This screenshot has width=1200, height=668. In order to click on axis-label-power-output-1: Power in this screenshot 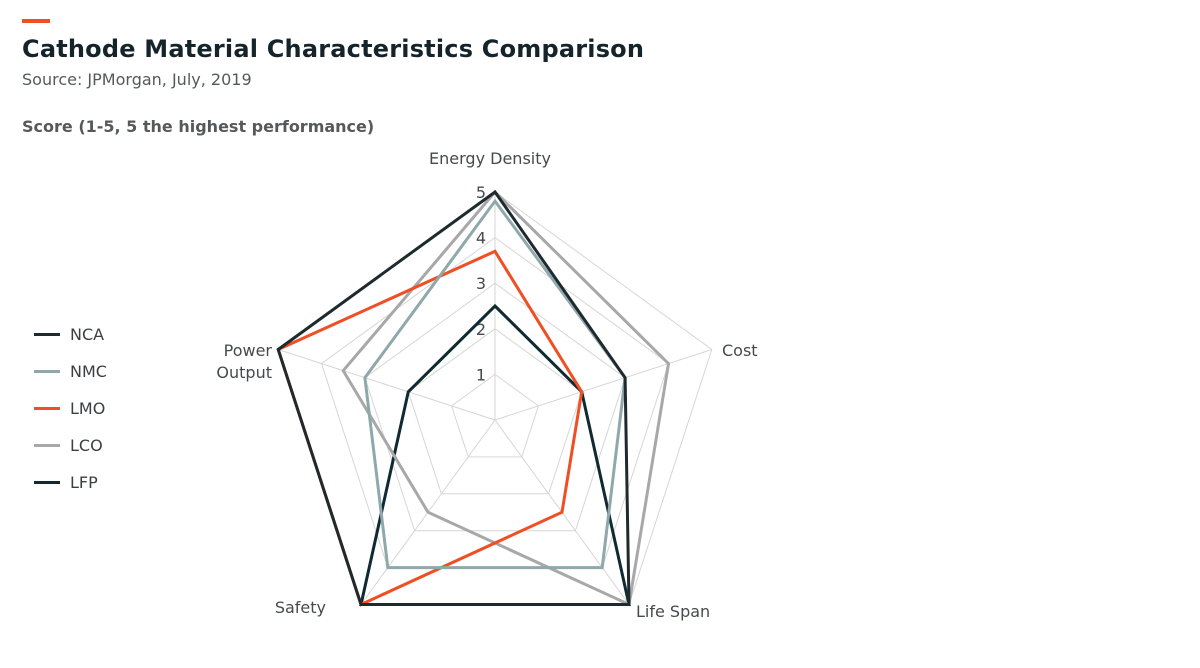, I will do `click(248, 350)`.